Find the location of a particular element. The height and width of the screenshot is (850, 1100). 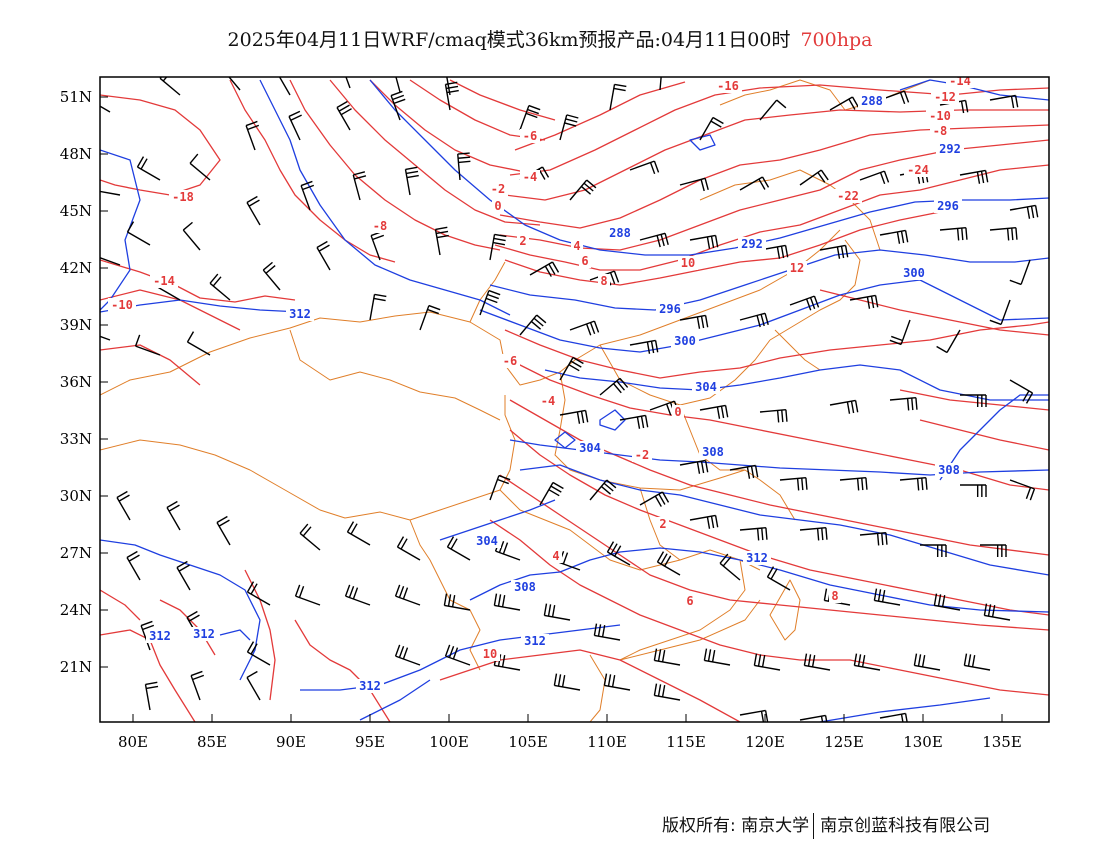

footer-separator is located at coordinates (814, 826).